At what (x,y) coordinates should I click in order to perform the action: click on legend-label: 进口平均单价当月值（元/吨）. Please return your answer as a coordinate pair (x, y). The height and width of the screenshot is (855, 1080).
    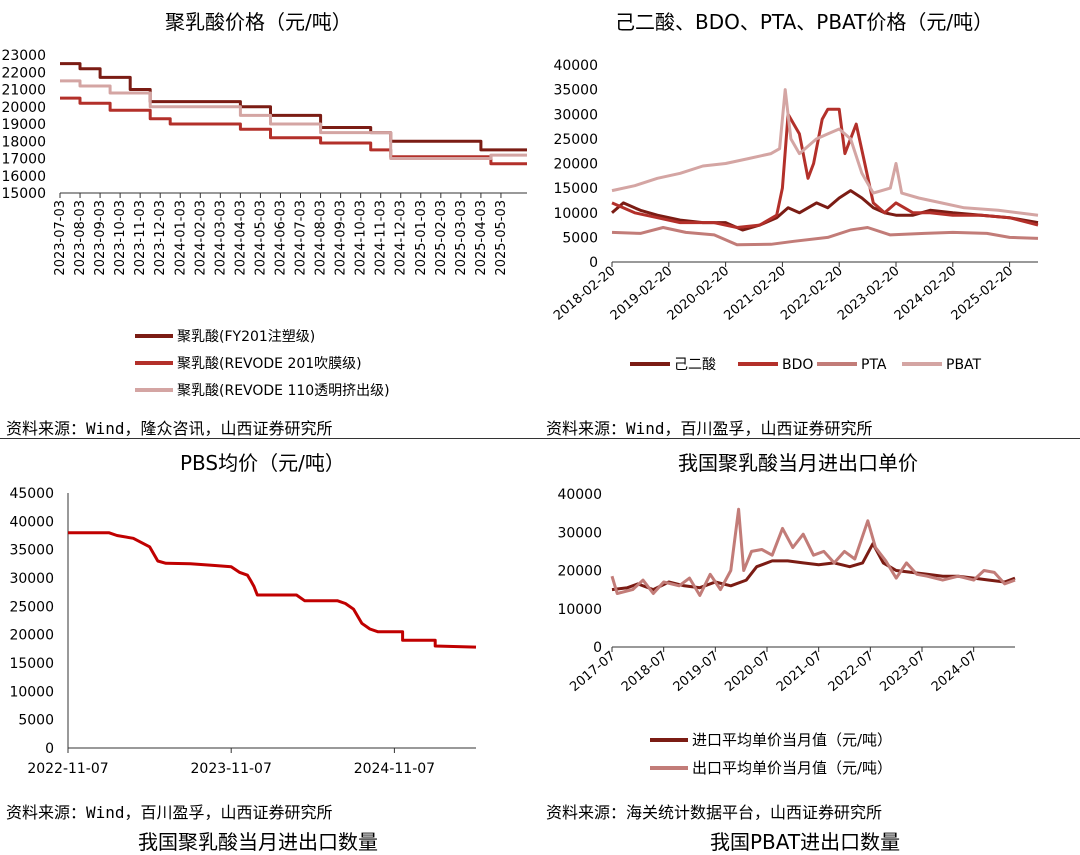
    Looking at the image, I should click on (792, 740).